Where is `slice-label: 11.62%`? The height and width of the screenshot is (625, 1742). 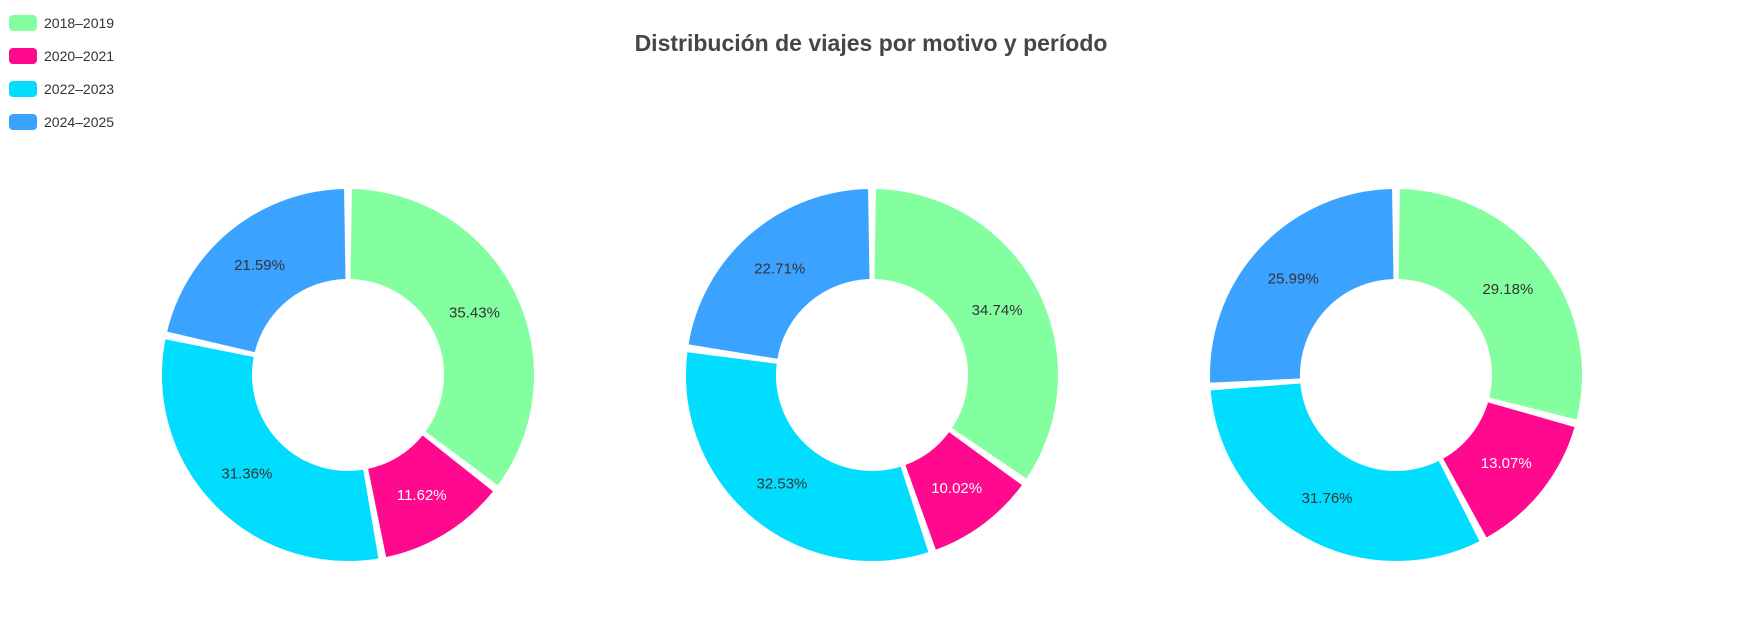 slice-label: 11.62% is located at coordinates (422, 495).